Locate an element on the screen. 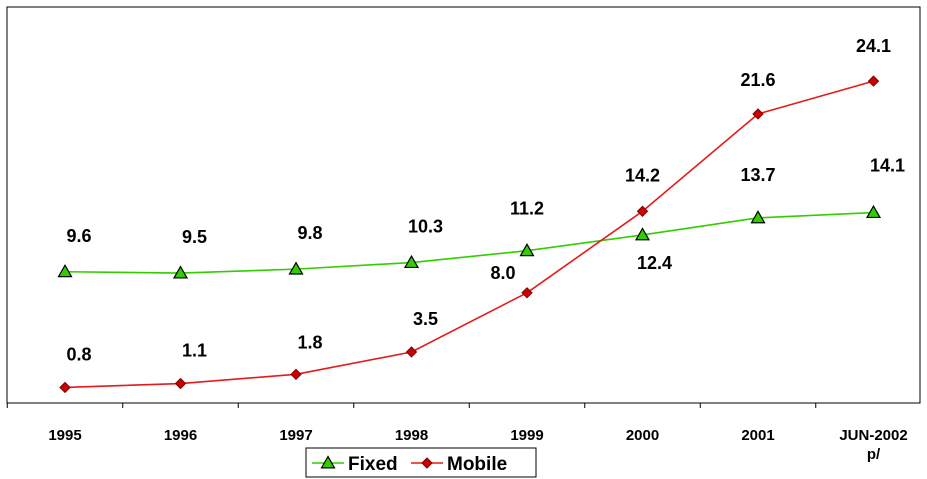 This screenshot has width=927, height=479. data-label-fixed: 9.8 is located at coordinates (309, 233).